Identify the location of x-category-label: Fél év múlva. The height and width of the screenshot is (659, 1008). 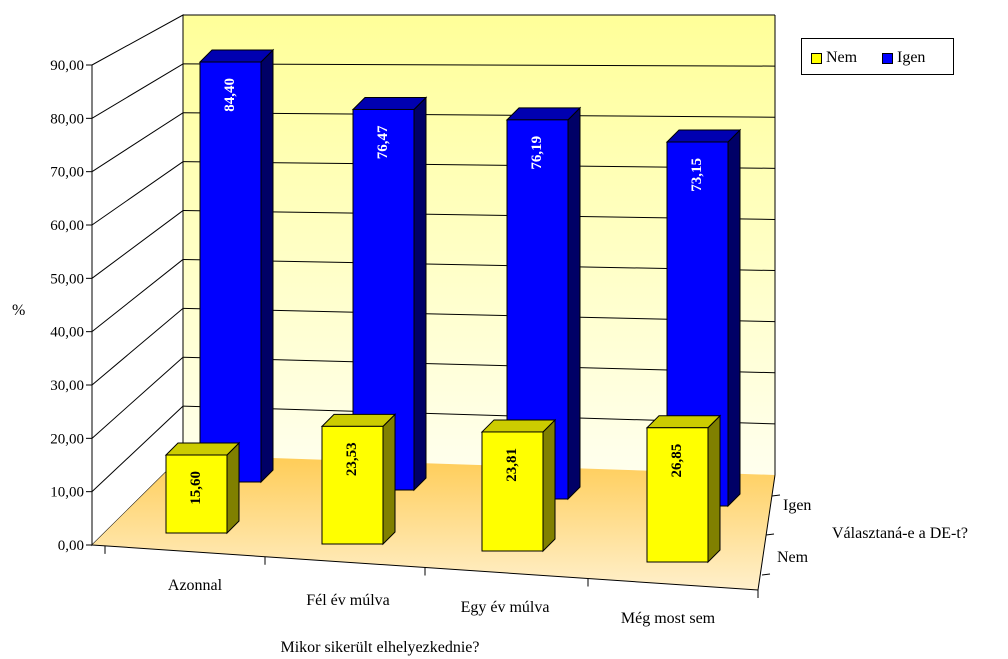
(348, 600).